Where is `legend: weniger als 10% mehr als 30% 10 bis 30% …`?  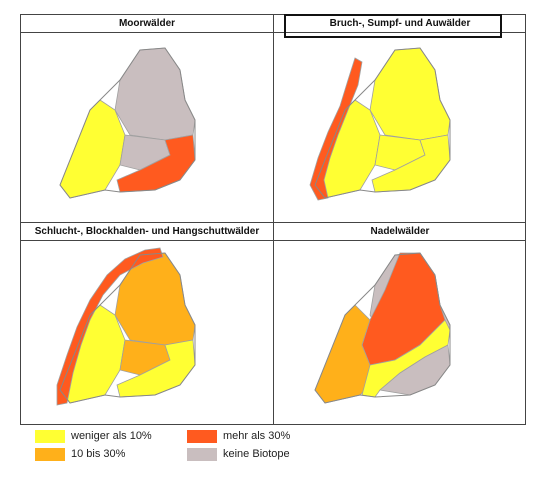 legend: weniger als 10% mehr als 30% 10 bis 30% … is located at coordinates (185, 448).